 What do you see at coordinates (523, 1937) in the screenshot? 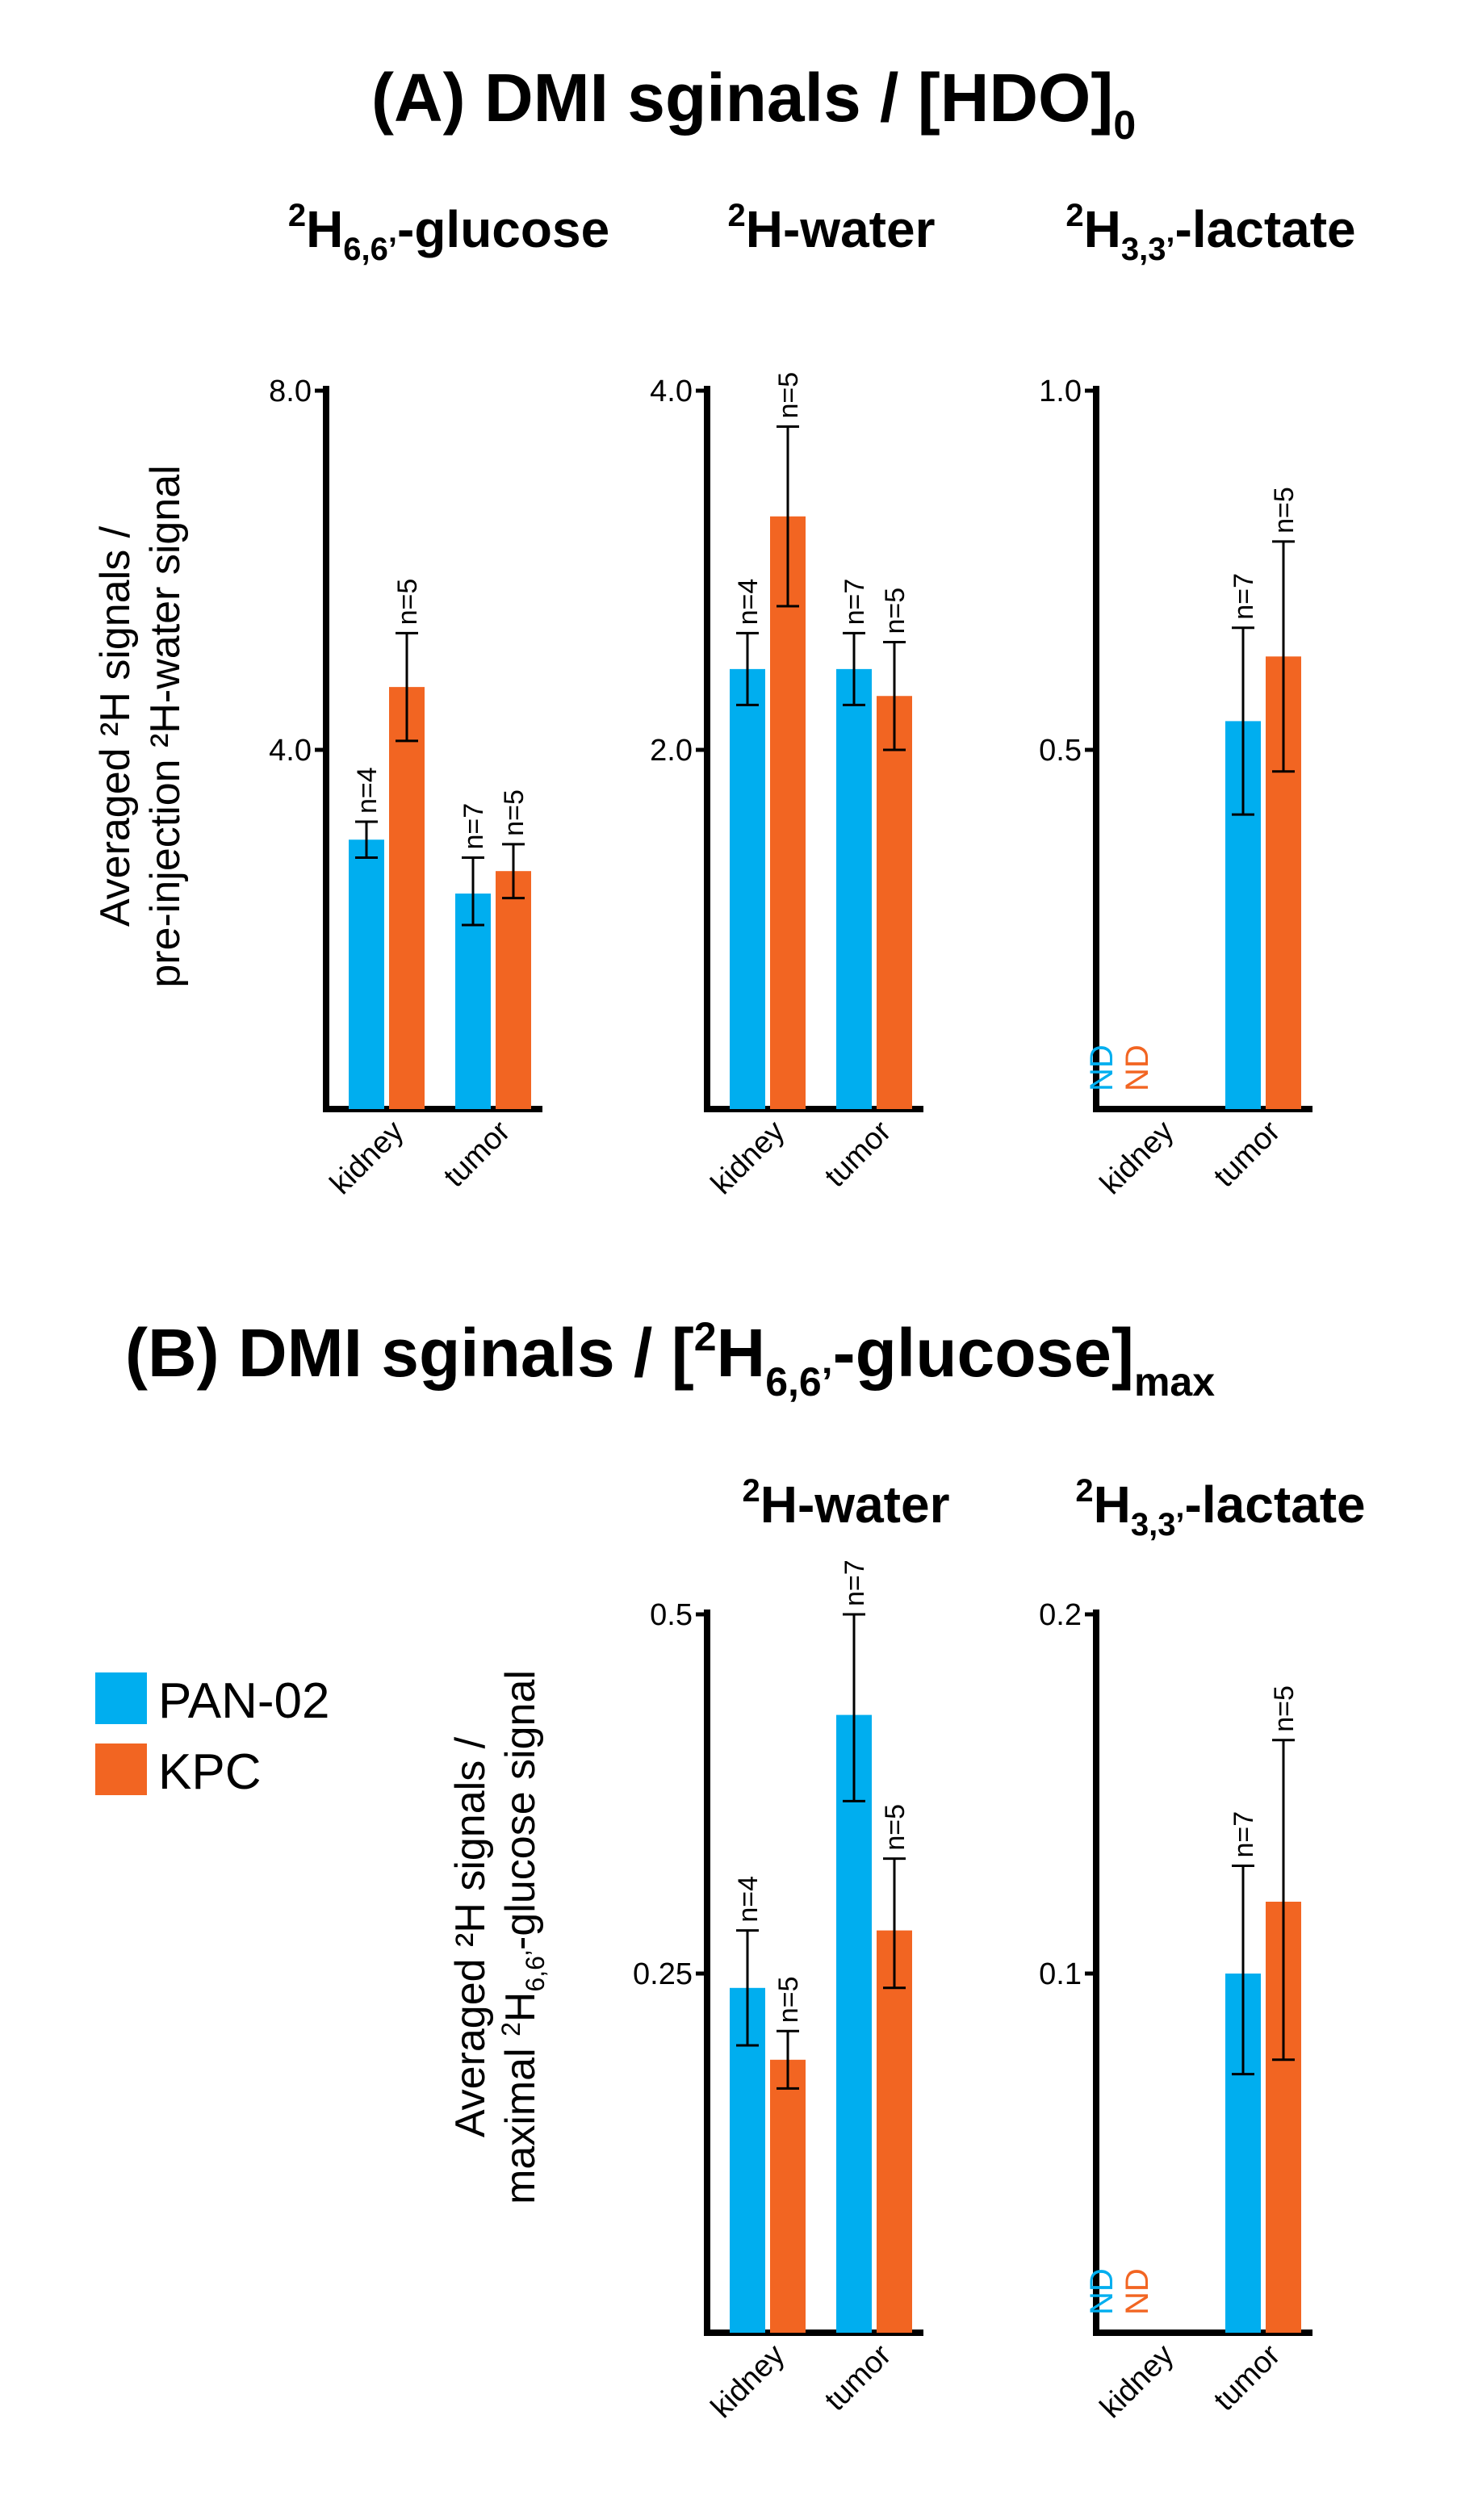
I see `section-b-ylabel-line2: maximal 2H6,6’-glucose signal` at bounding box center [523, 1937].